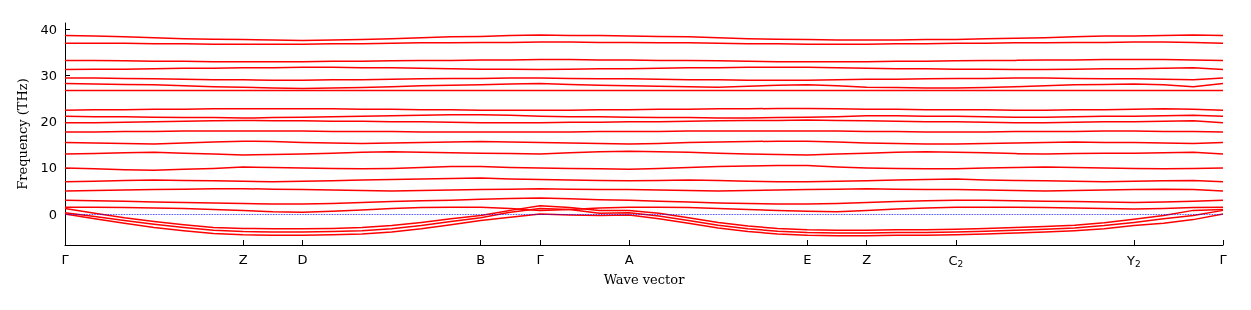 This screenshot has height=310, width=1251. I want to click on y-tick-label: 20, so click(48, 122).